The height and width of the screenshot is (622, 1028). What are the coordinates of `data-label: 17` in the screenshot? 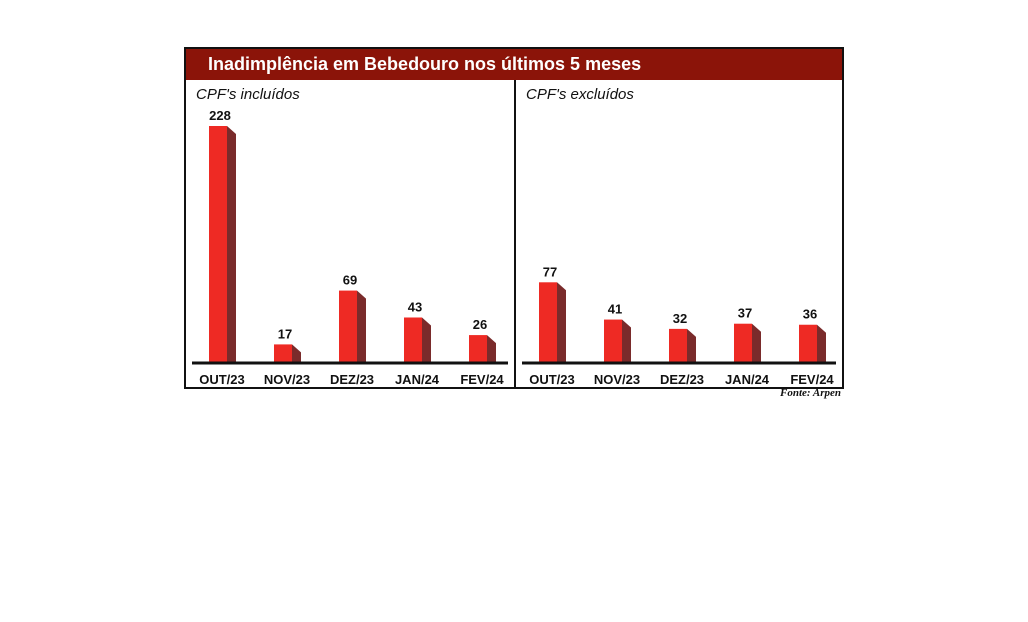 It's located at (285, 333).